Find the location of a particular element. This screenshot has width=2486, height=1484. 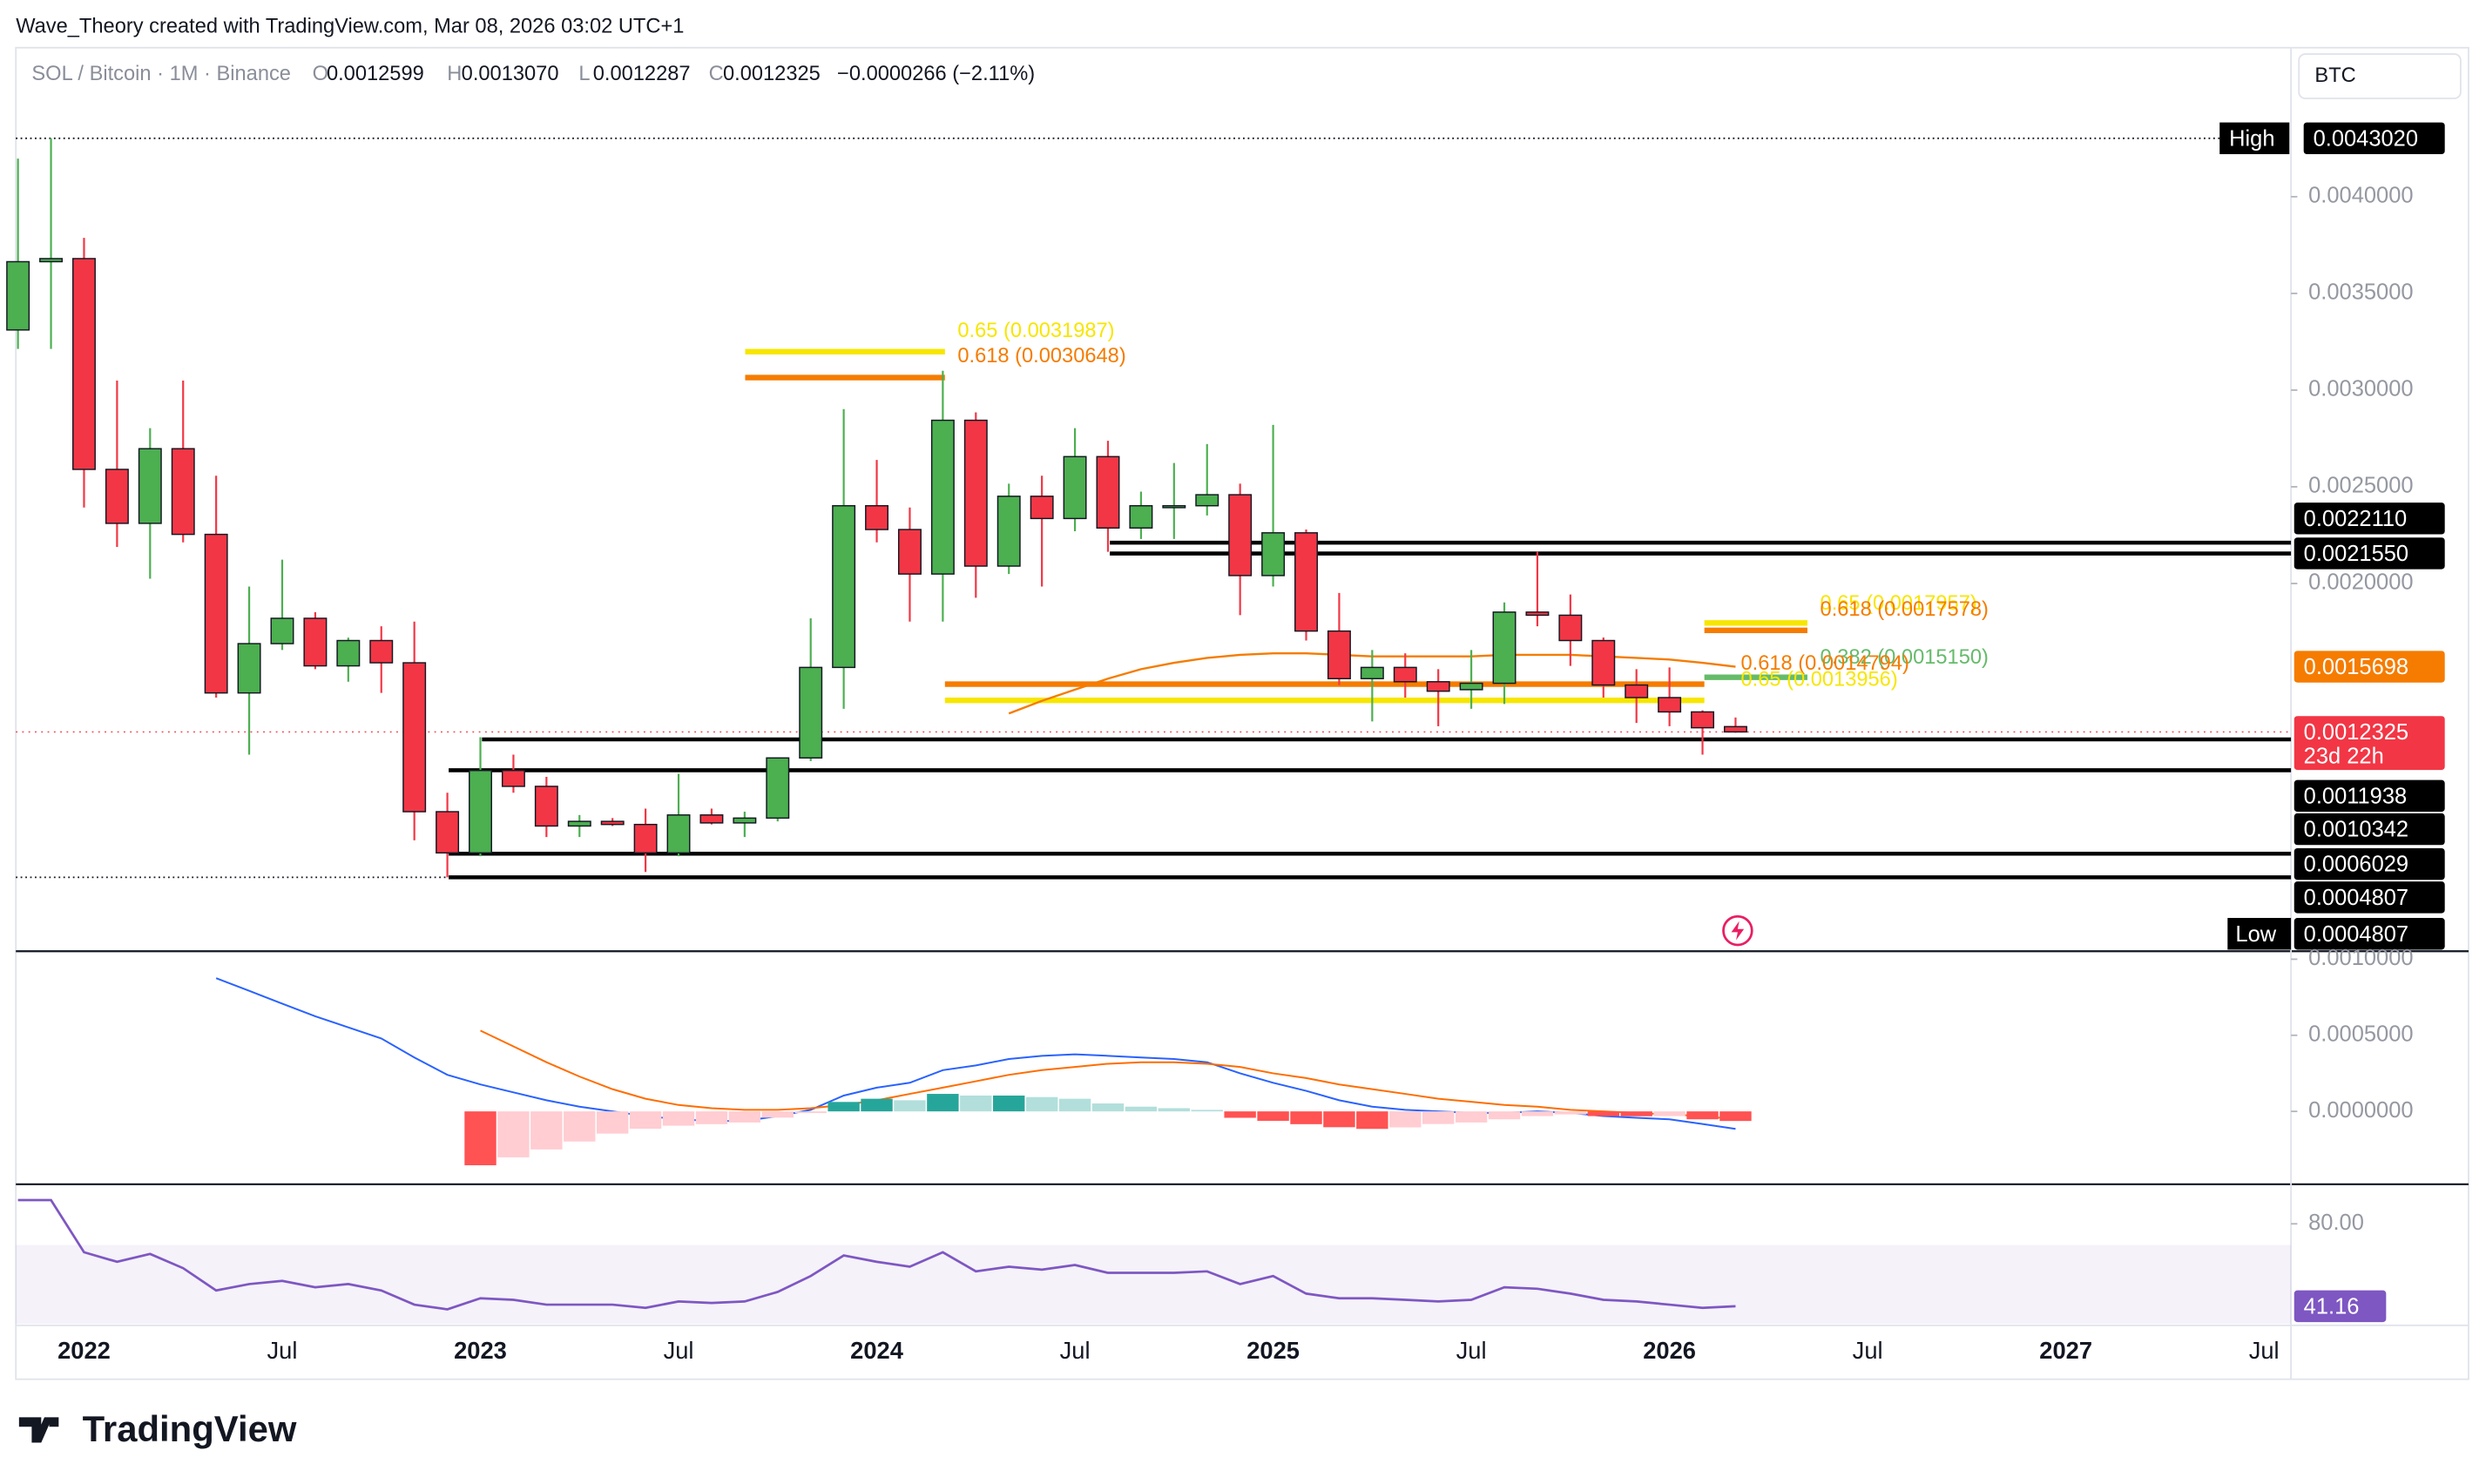

change: −0.0000266 (−2.11%) is located at coordinates (936, 74).